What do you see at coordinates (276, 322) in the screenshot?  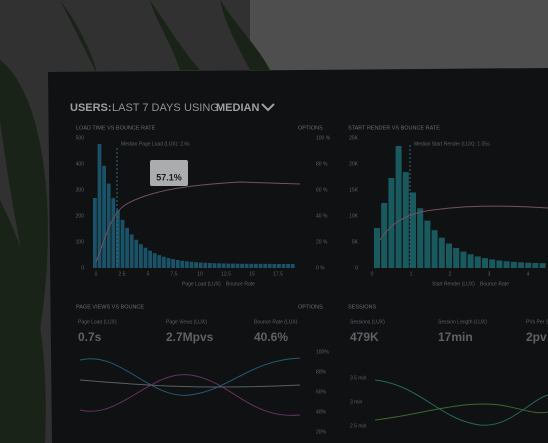 I see `metric-label: Bounce Rate (LUX)` at bounding box center [276, 322].